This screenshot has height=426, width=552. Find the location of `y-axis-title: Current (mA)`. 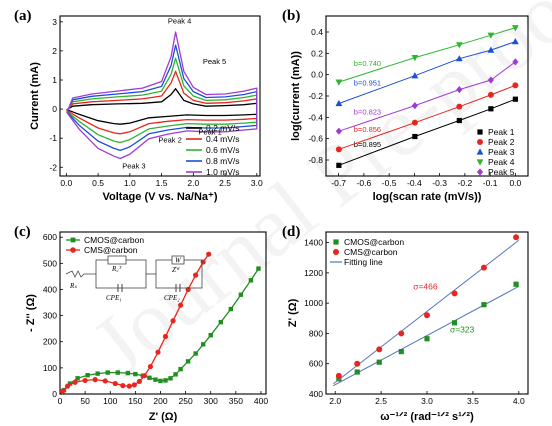

y-axis-title: Current (mA) is located at coordinates (35, 96).